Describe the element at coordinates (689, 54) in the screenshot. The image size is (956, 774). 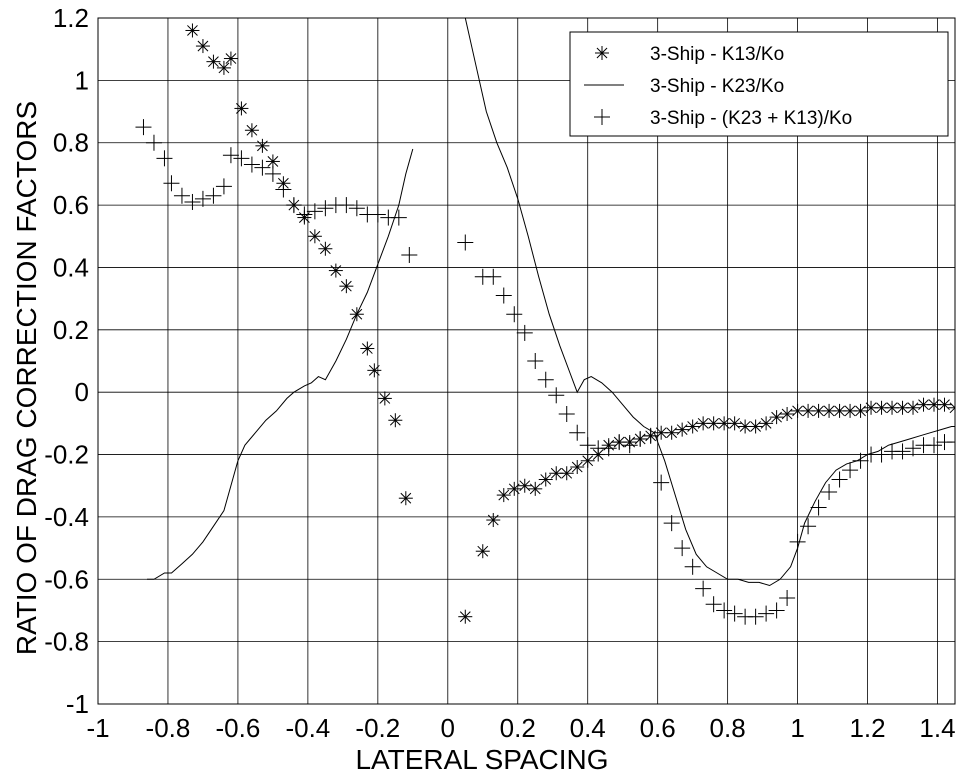
I see `legend-entry: 3-Ship - K13/Ko` at that location.